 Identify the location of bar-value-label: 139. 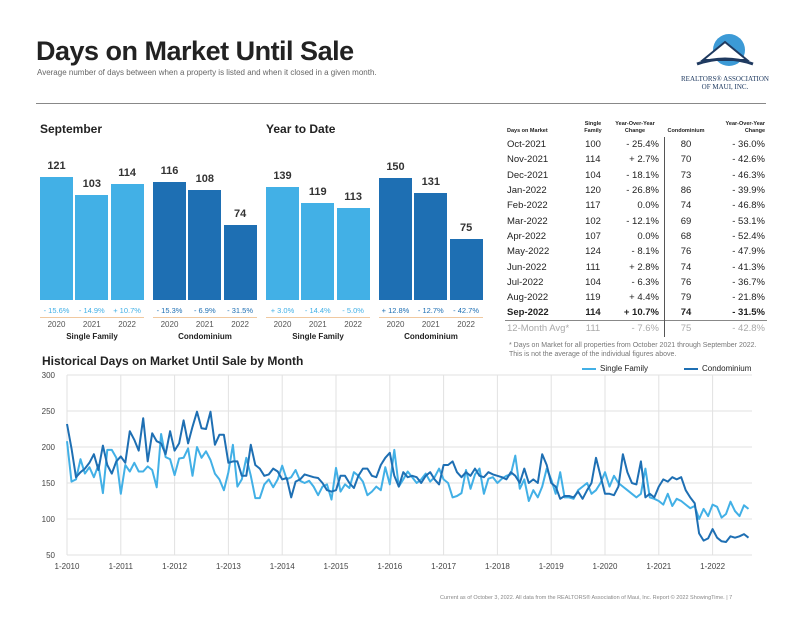
(282, 175).